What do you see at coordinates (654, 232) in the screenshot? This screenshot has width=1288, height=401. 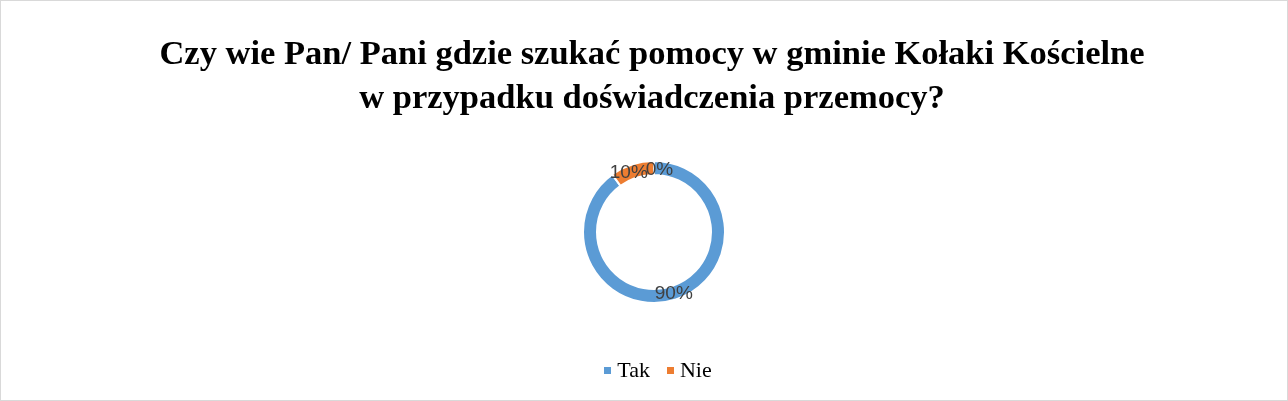 I see `donut-slice` at bounding box center [654, 232].